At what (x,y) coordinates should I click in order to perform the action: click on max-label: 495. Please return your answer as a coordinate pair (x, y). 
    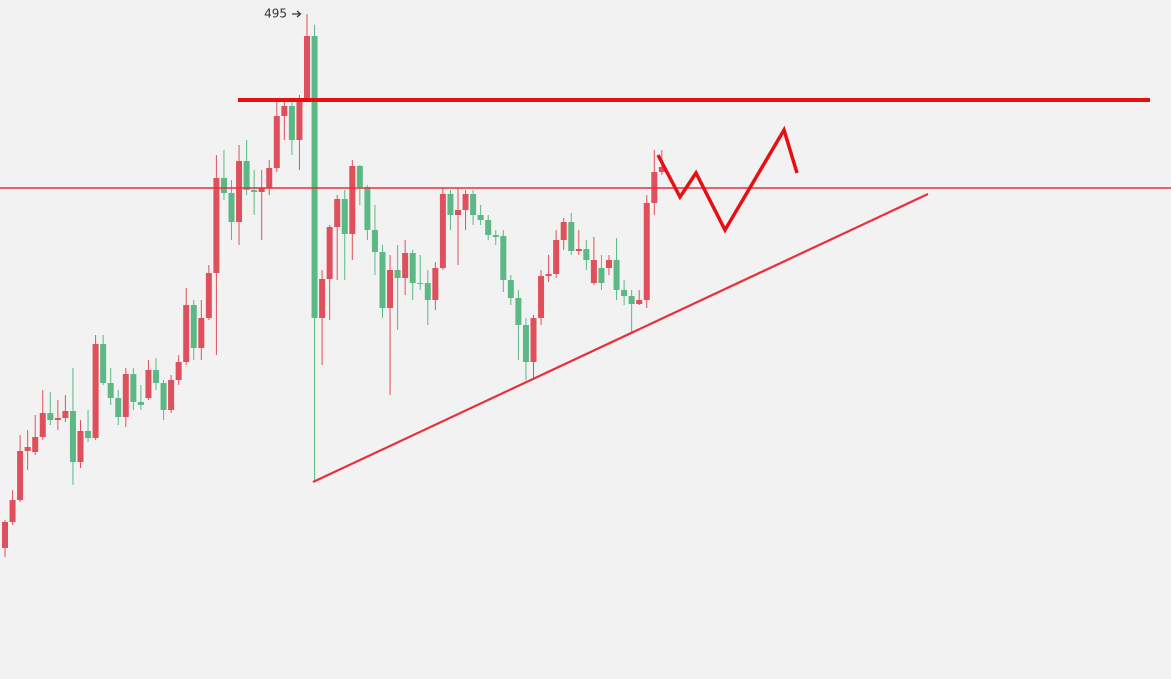
    Looking at the image, I should click on (275, 14).